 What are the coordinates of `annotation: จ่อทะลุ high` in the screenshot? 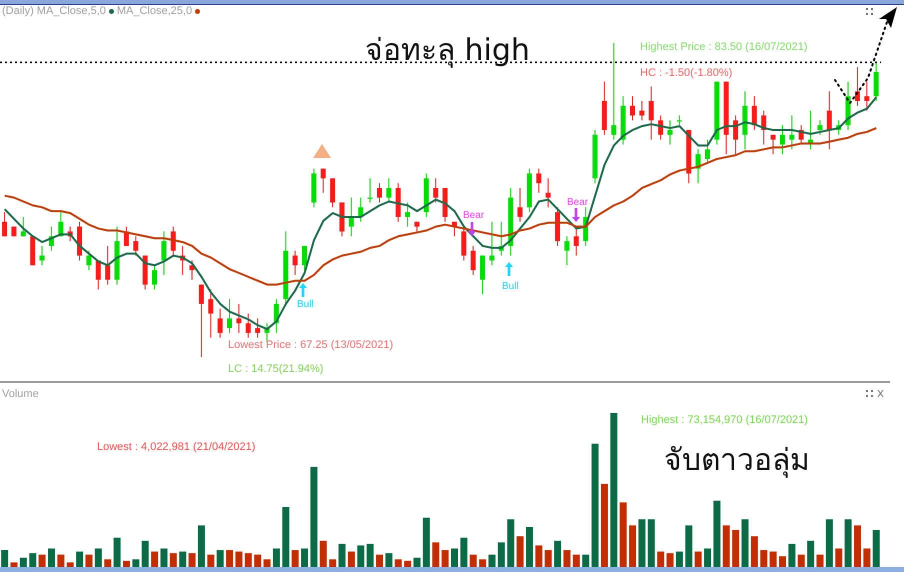 It's located at (447, 50).